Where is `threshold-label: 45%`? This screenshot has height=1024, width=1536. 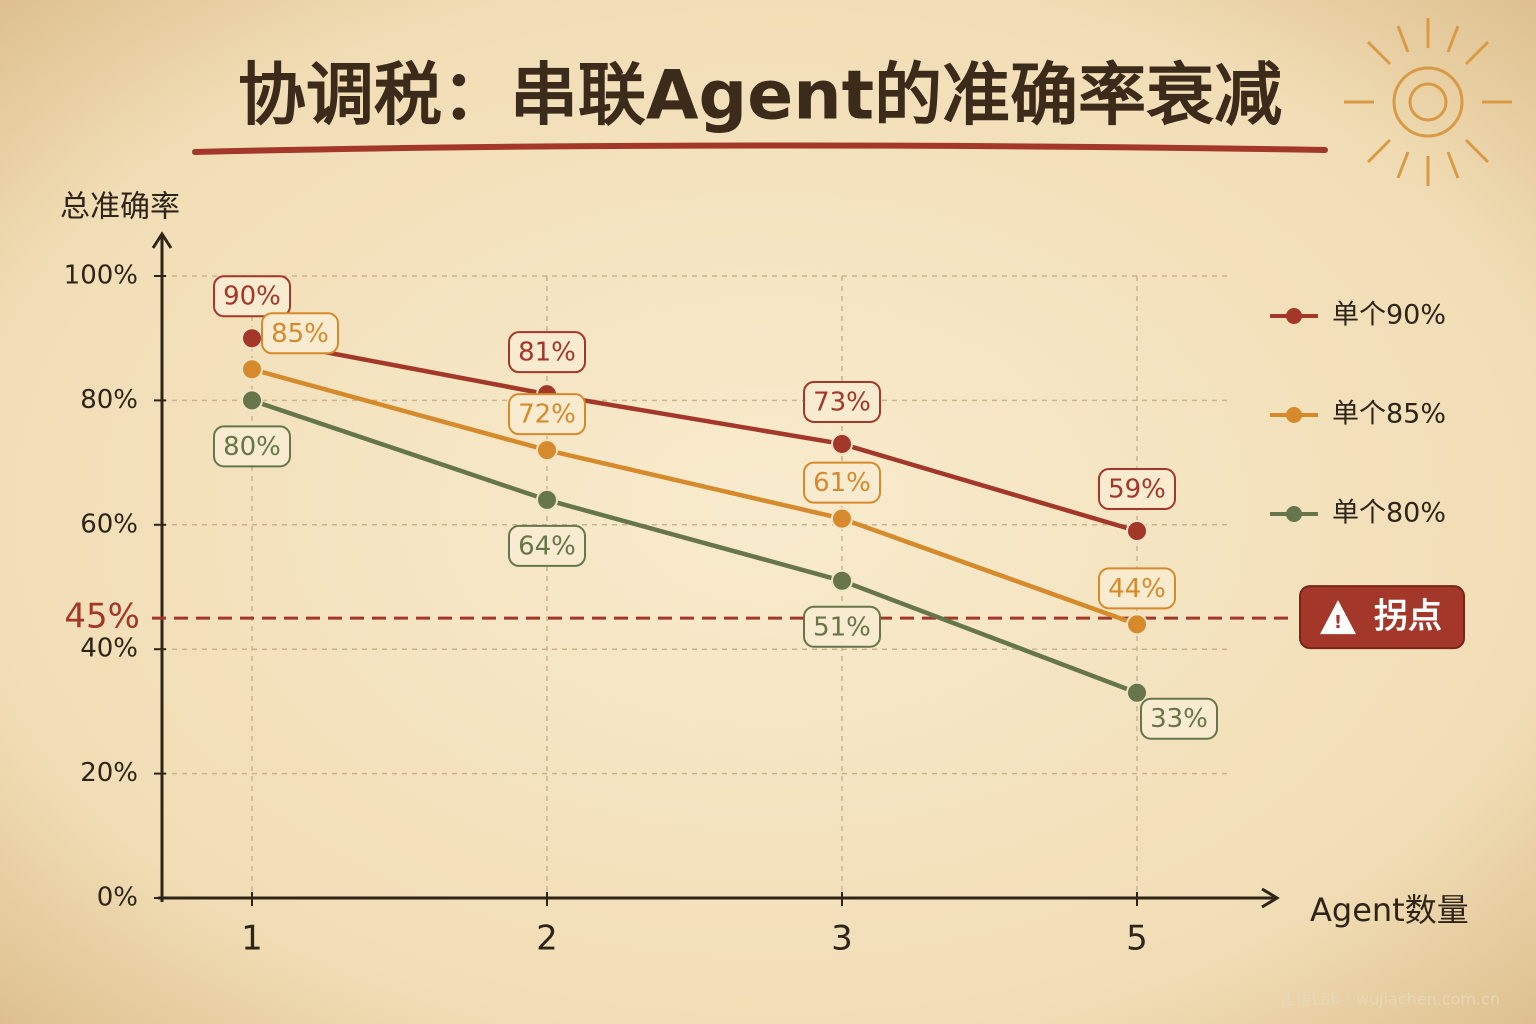
threshold-label: 45% is located at coordinates (102, 617).